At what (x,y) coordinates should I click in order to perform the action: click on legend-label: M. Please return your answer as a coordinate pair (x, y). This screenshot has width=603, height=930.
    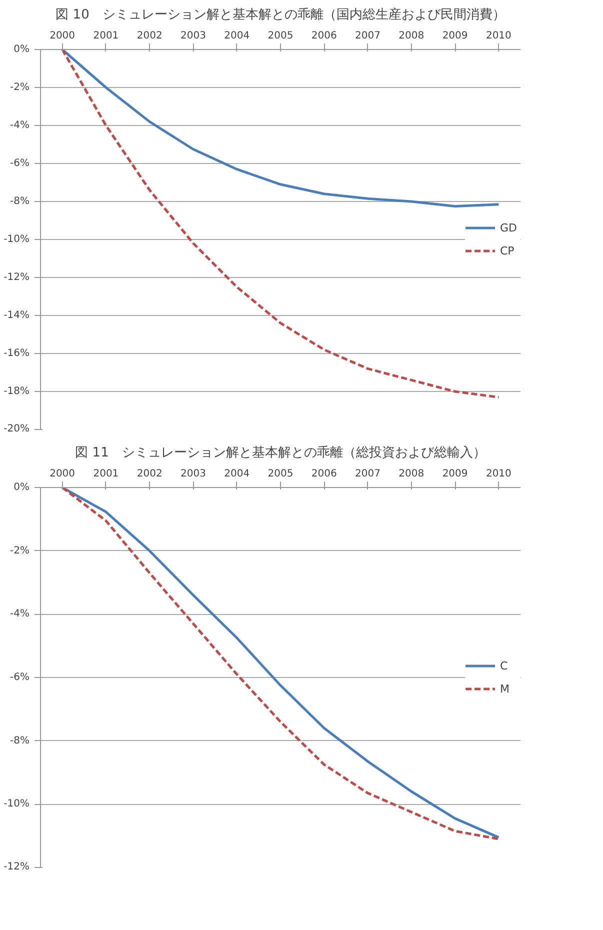
    Looking at the image, I should click on (505, 688).